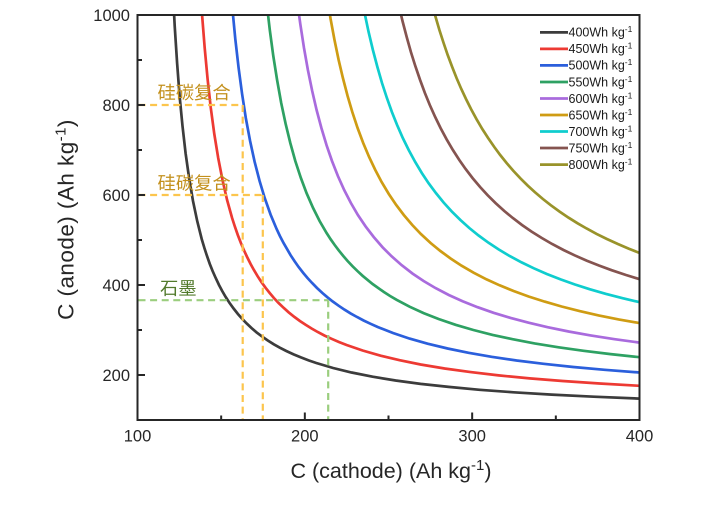  I want to click on svg-text: C (anode) (Ah kg-1), so click(66, 219).